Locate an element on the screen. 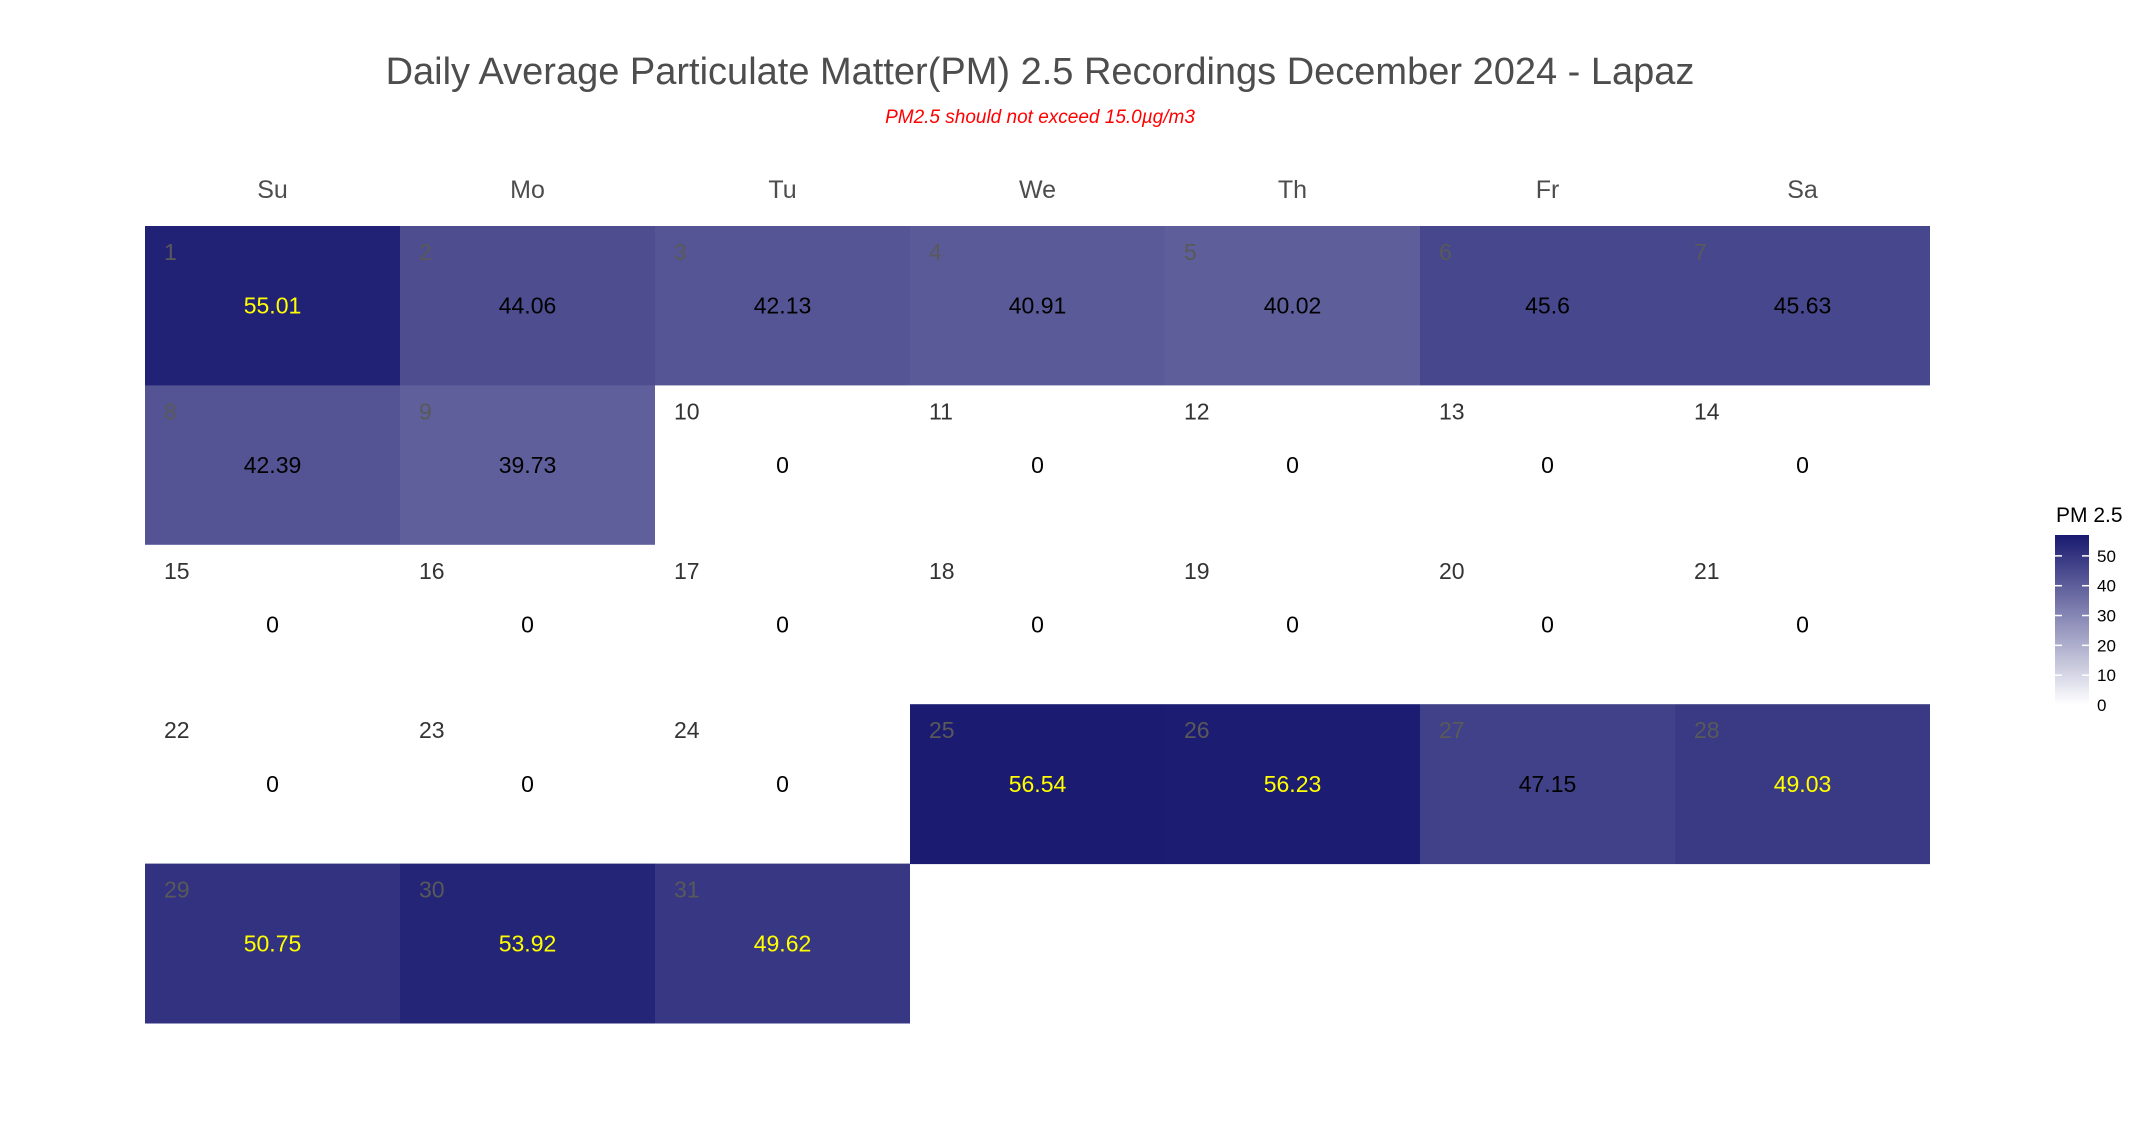 This screenshot has width=2154, height=1129. value-label: 55.01 is located at coordinates (273, 306).